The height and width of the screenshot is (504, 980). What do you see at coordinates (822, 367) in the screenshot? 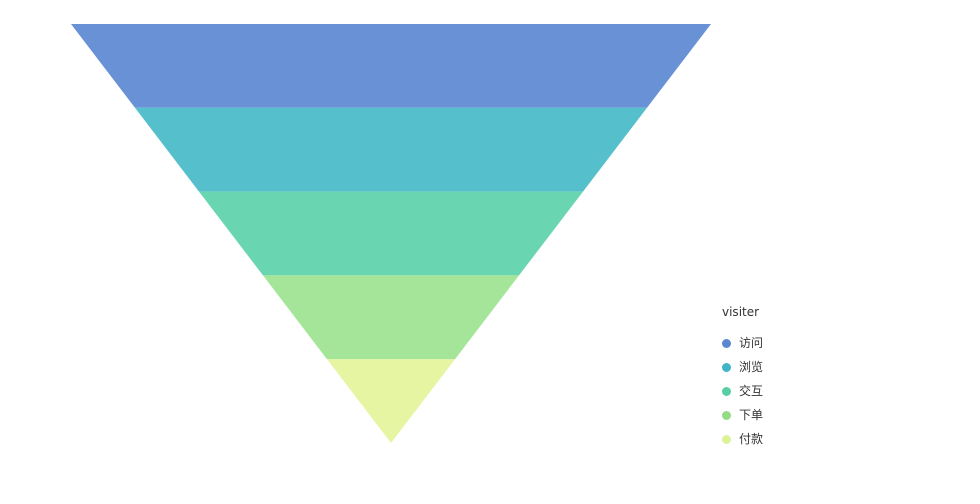
I see `legend-item-2: 浏览` at bounding box center [822, 367].